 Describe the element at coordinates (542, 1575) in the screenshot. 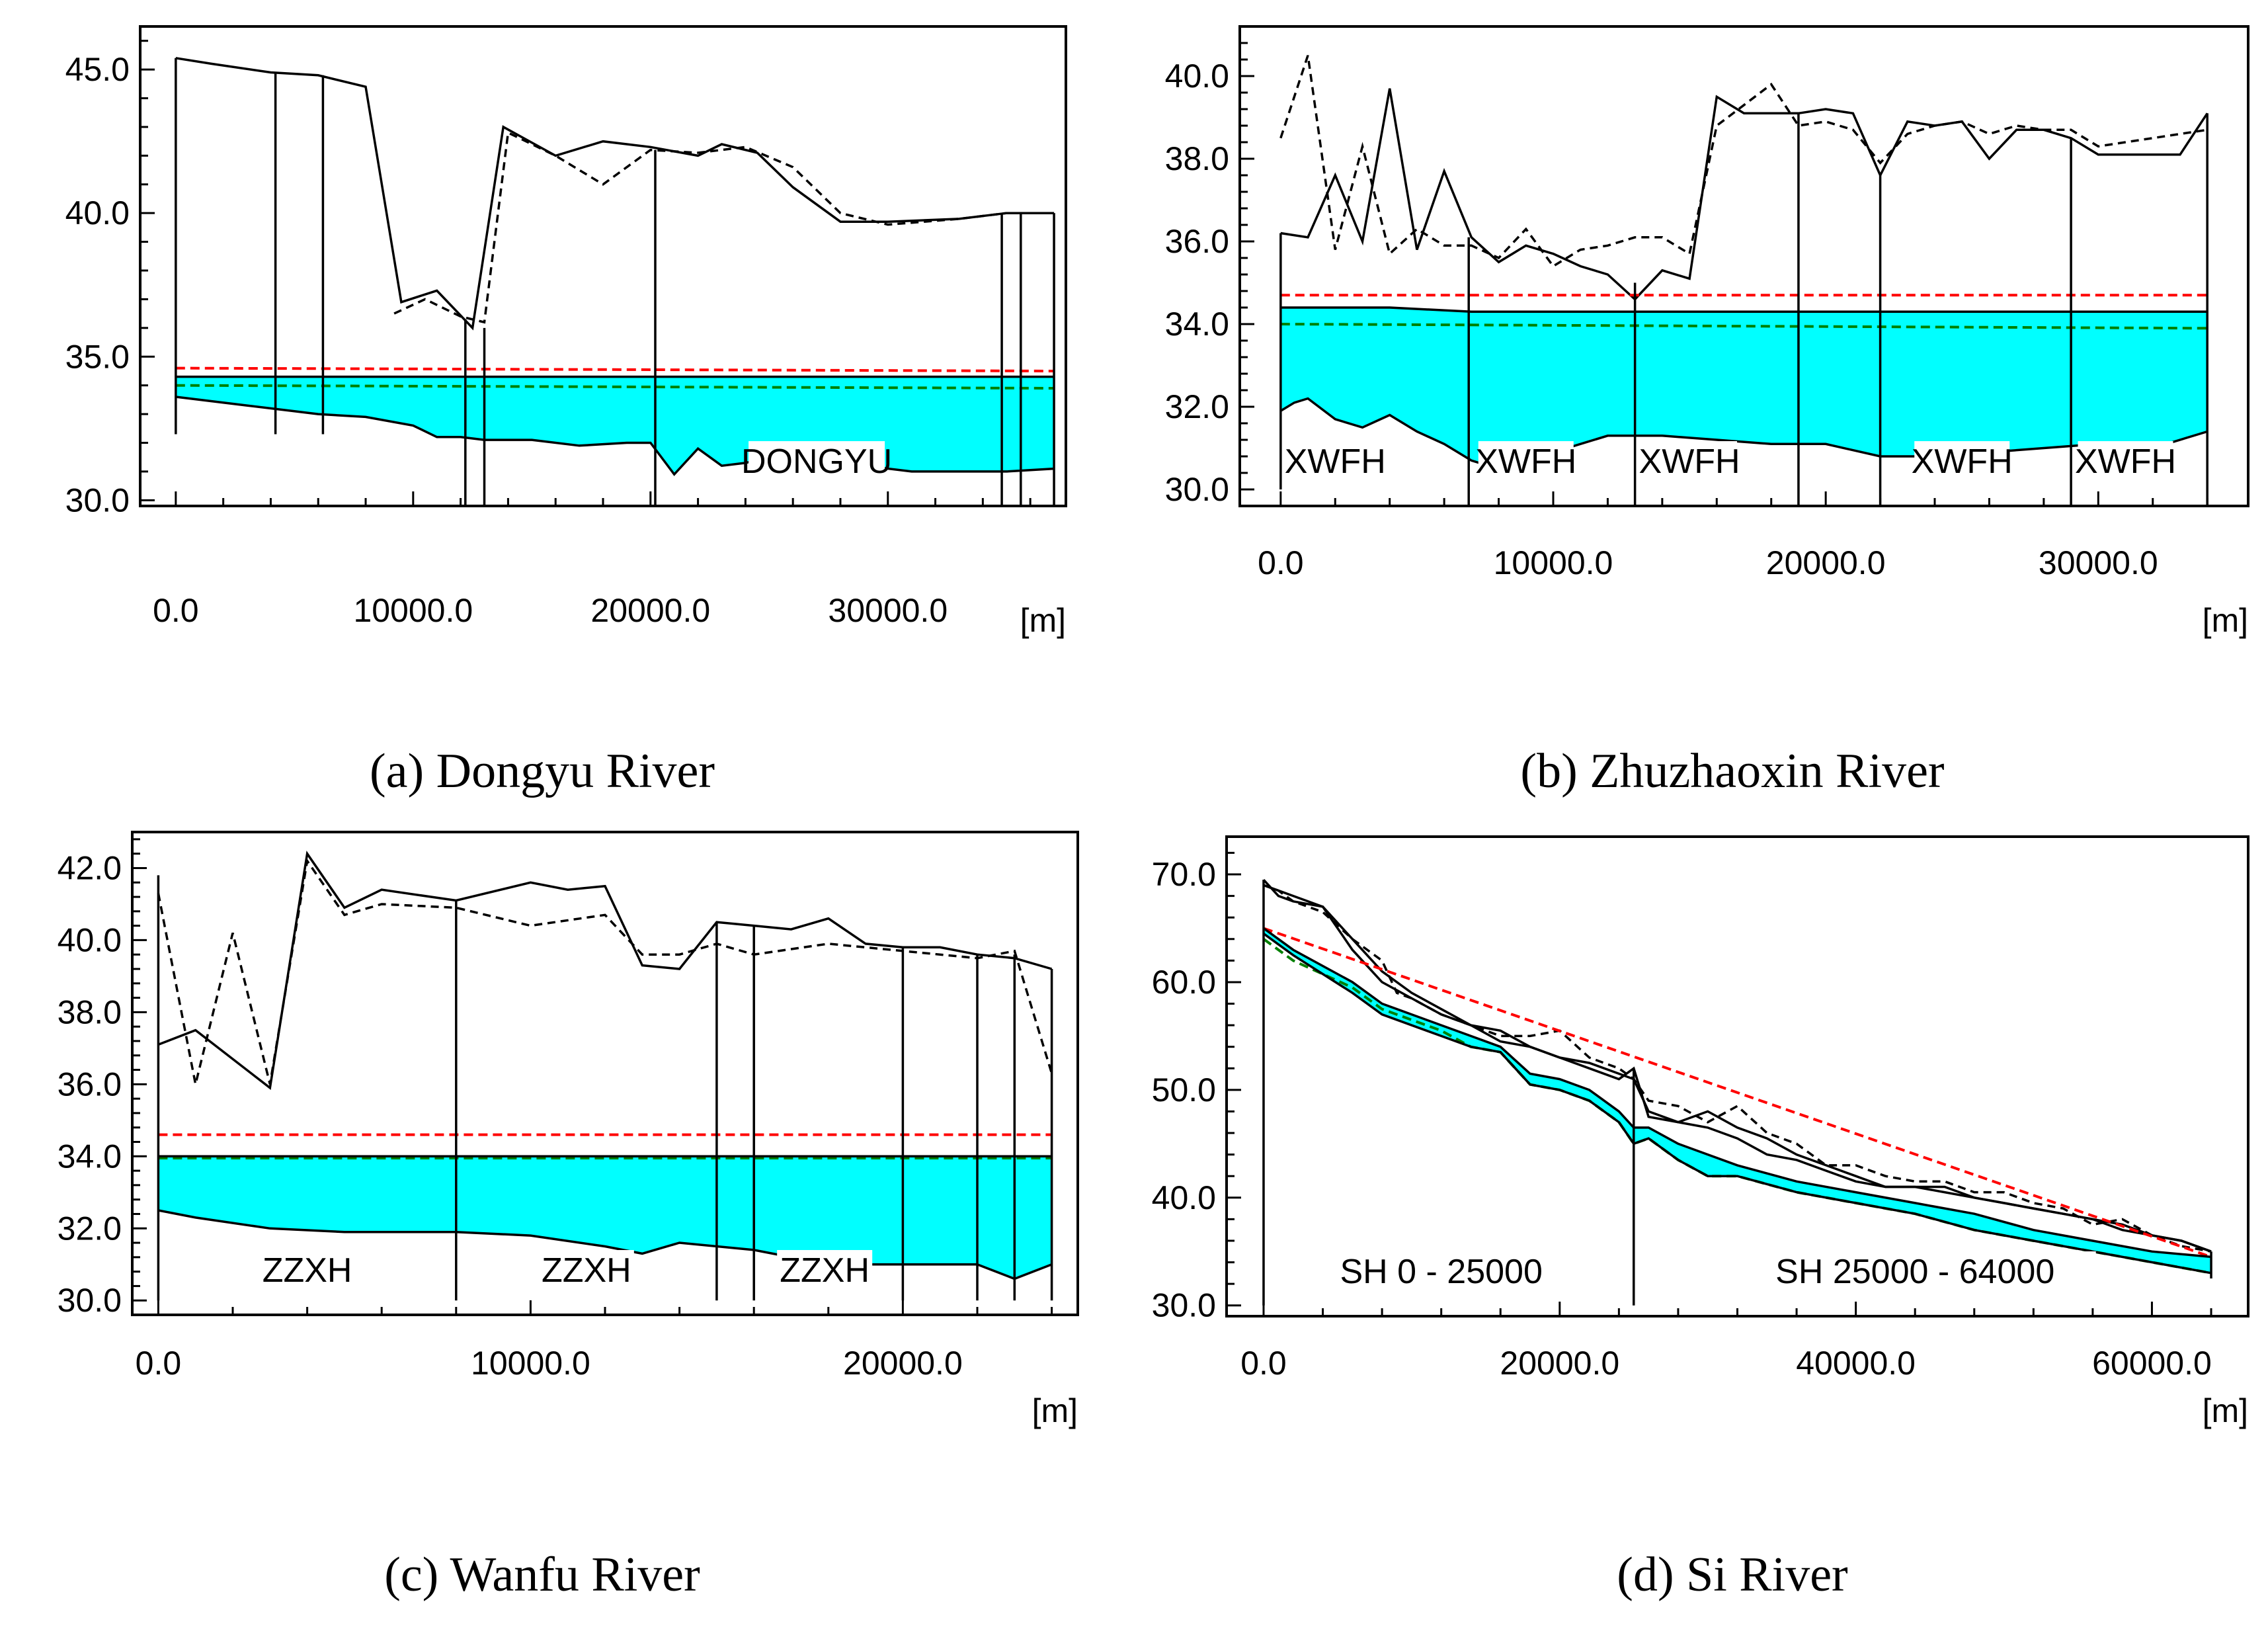

I see `caption-wanfu: (c) Wanfu River` at that location.